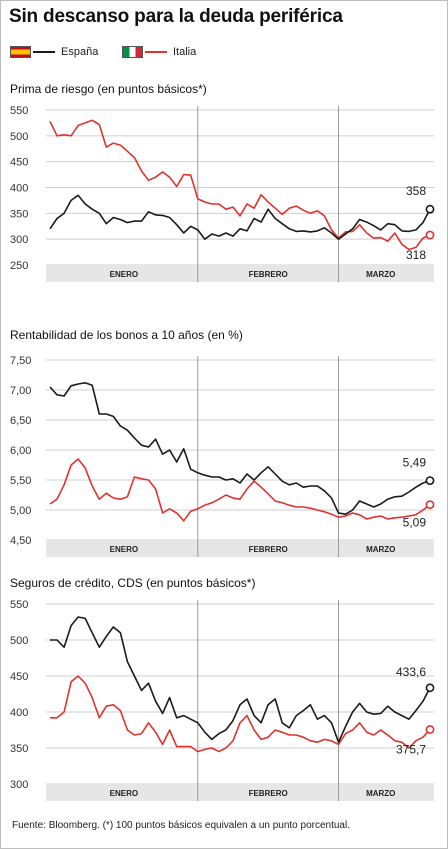 Image resolution: width=448 pixels, height=849 pixels. What do you see at coordinates (415, 463) in the screenshot?
I see `end-label-spain: 5,49` at bounding box center [415, 463].